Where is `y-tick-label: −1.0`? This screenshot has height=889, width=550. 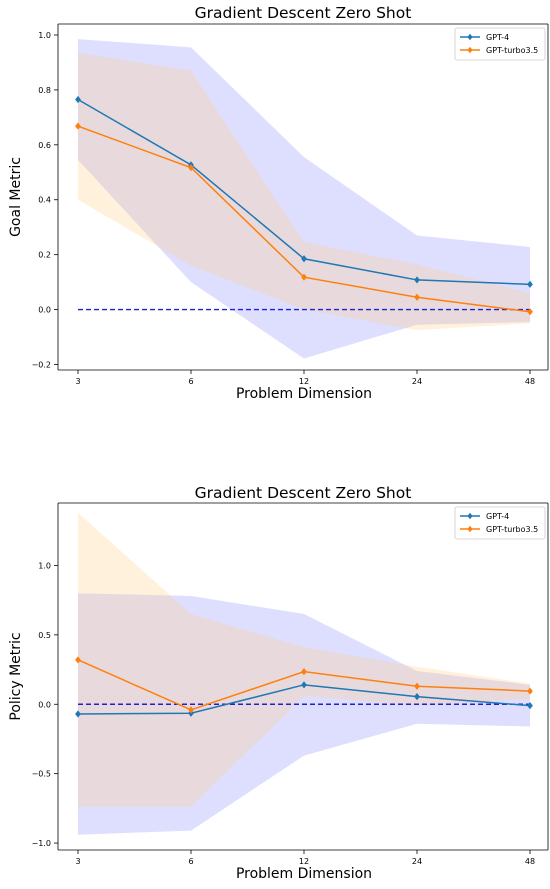 y-tick-label: −1.0 is located at coordinates (41, 843).